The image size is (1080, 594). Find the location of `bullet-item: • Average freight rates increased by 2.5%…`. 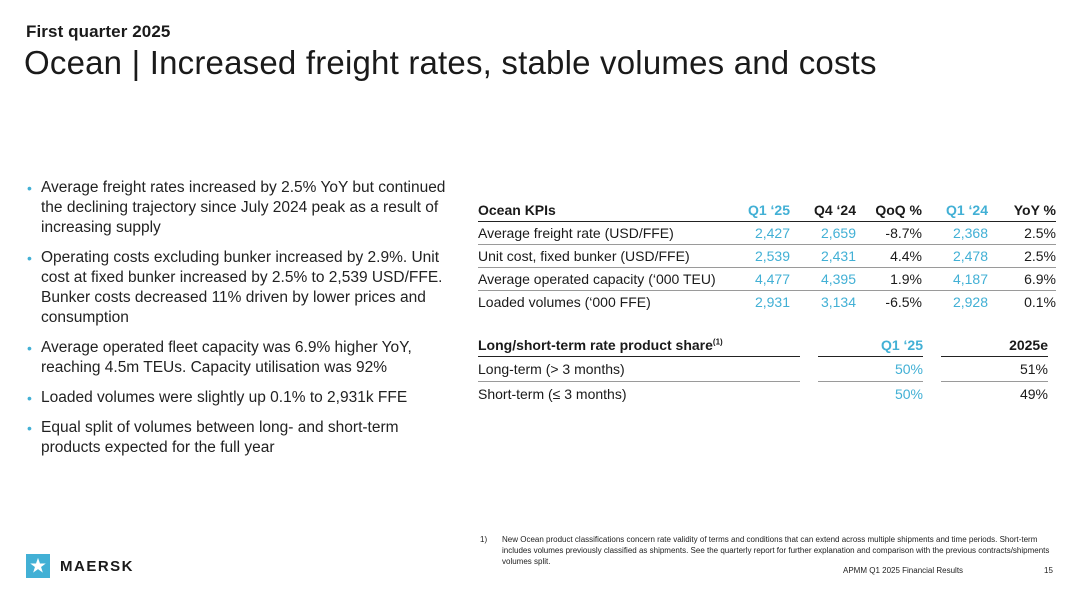

bullet-item: • Average freight rates increased by 2.5%… is located at coordinates (236, 208).